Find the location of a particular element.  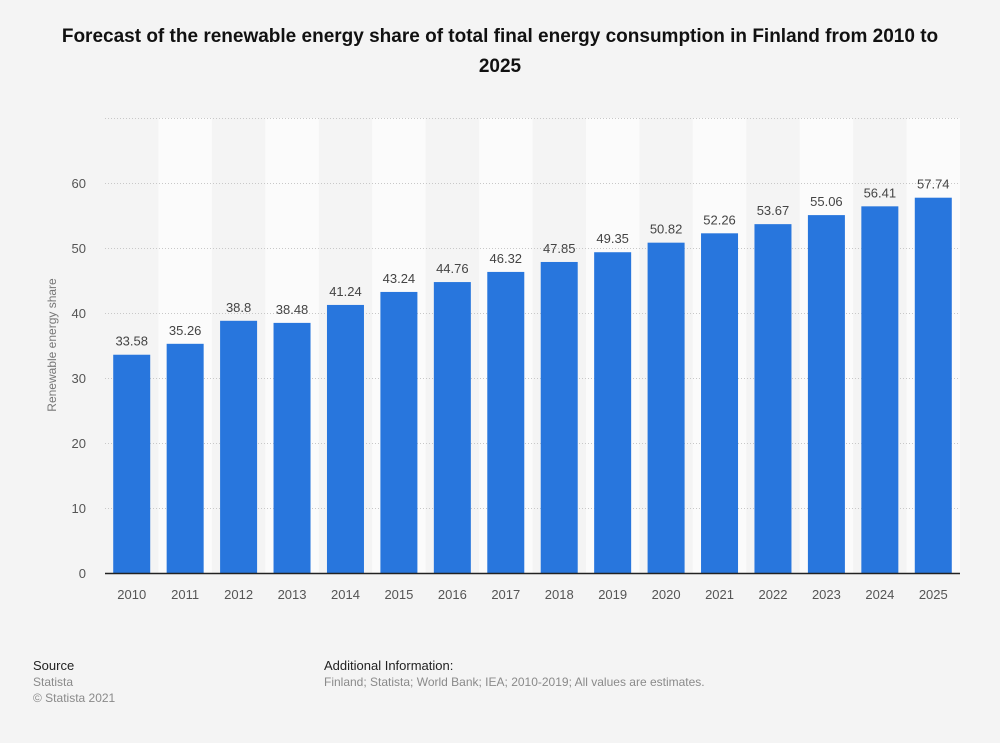

data-label: 53.67 is located at coordinates (773, 210).